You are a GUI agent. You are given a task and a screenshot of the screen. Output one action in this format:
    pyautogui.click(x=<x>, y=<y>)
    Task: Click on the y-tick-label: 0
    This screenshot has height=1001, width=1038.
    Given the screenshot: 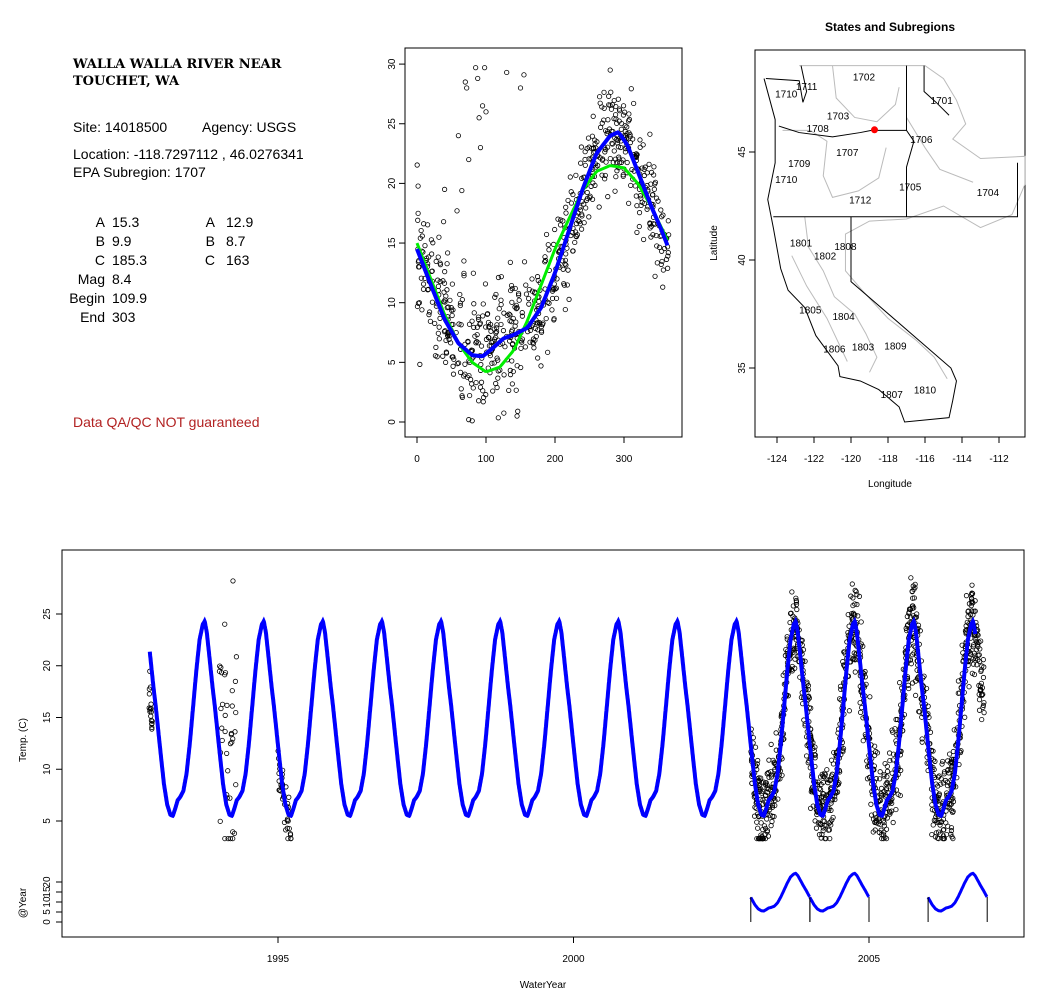 What is the action you would take?
    pyautogui.click(x=392, y=422)
    